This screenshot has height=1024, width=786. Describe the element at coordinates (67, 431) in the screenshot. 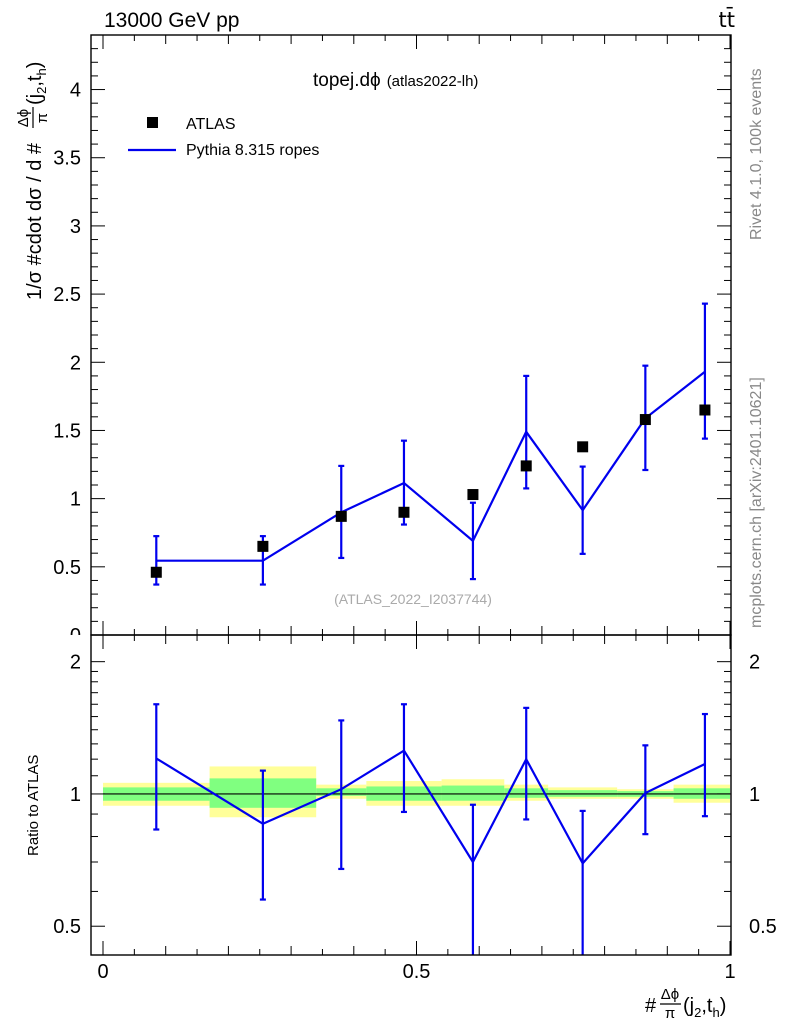

I see `main-ytick-label: 1.5` at that location.